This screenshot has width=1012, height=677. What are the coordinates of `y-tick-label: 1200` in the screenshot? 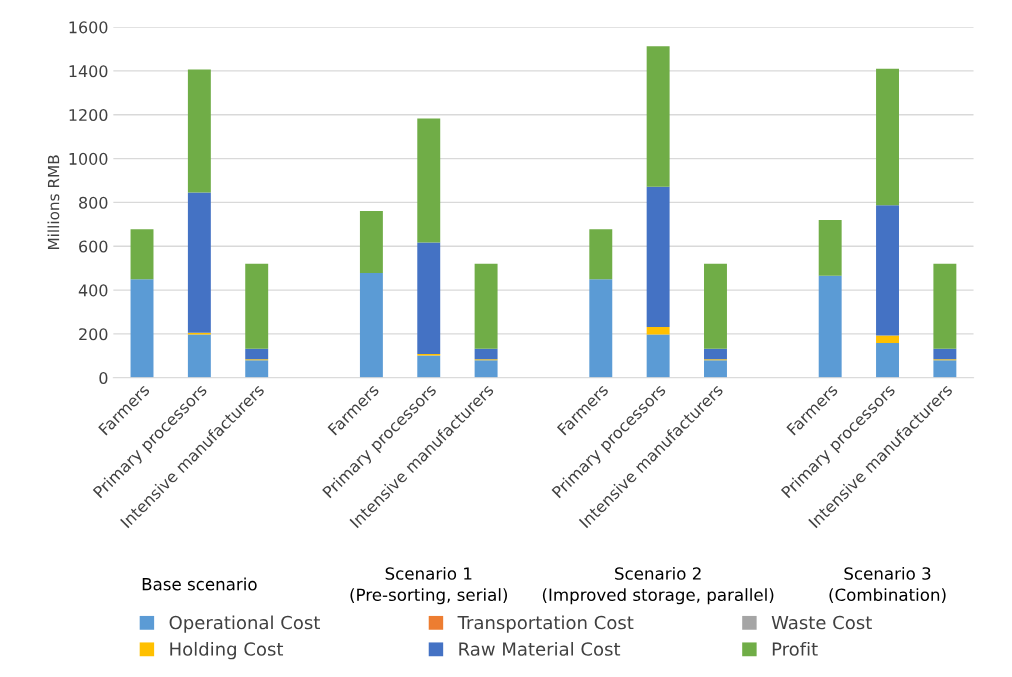 It's located at (88, 115).